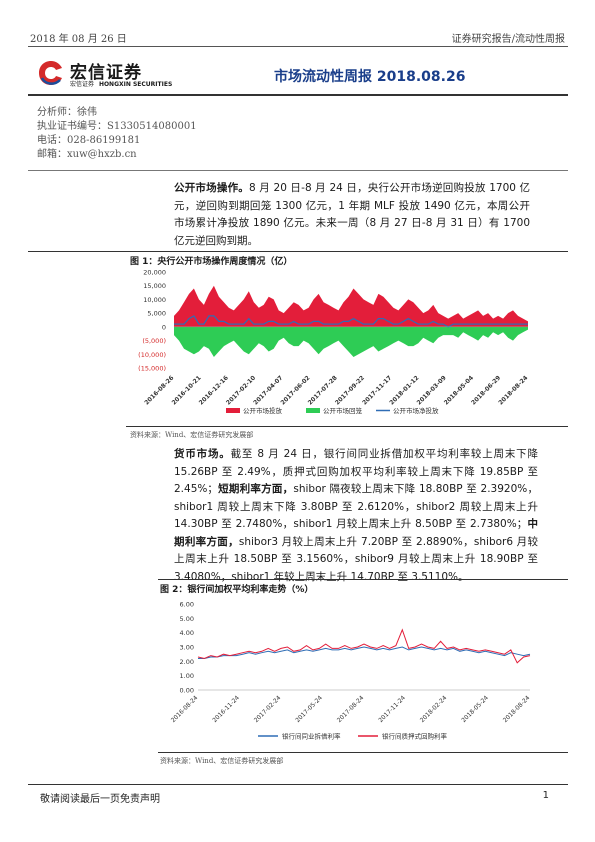  I want to click on mid-rate-lead: 中期利率方面，, so click(356, 533).